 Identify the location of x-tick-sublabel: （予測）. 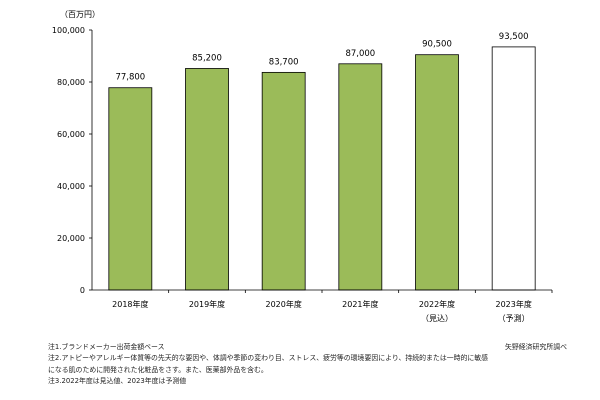
(514, 318).